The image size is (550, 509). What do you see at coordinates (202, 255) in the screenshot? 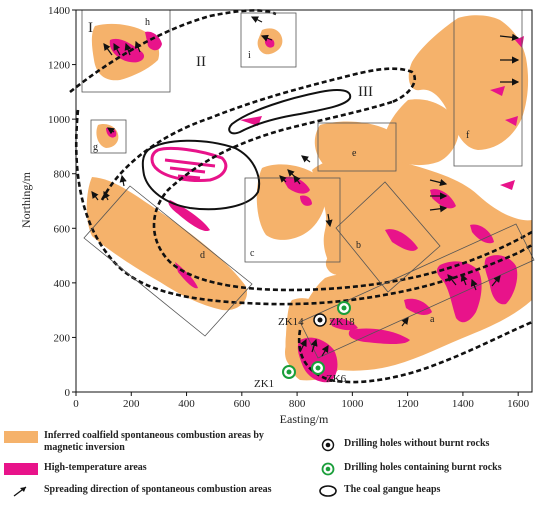
I see `box-label-d: d` at bounding box center [202, 255].